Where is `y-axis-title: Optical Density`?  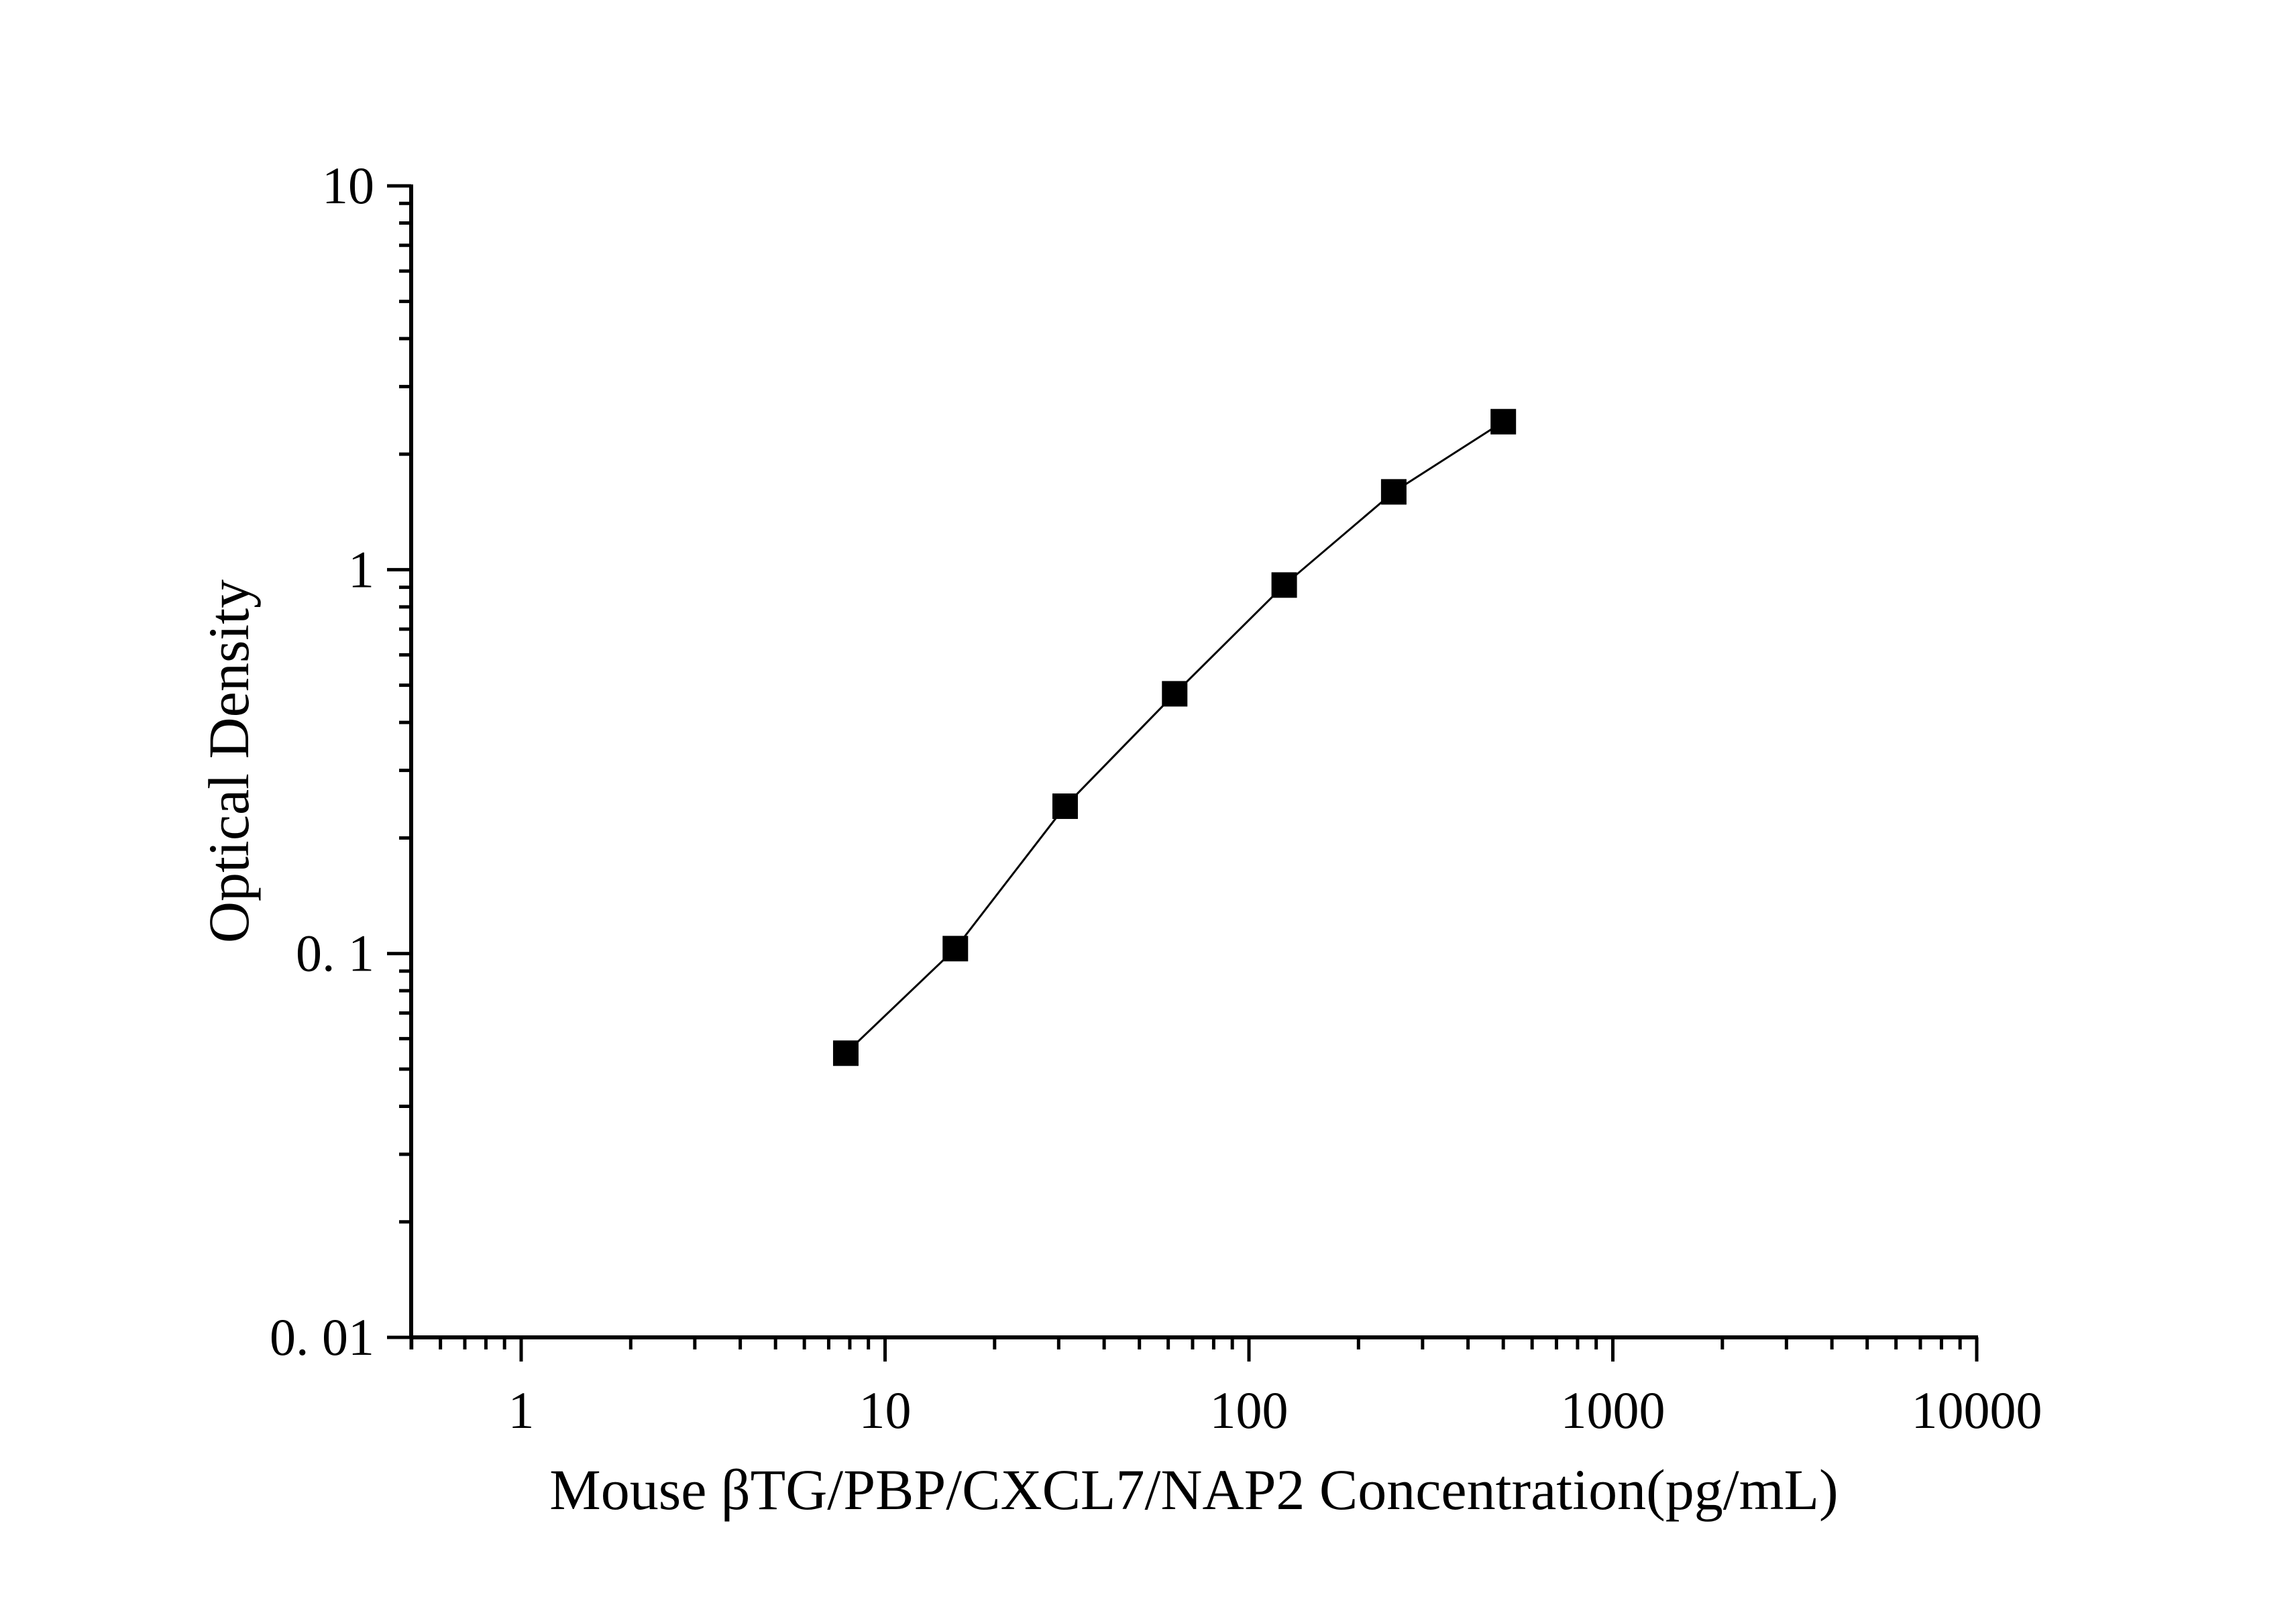 y-axis-title: Optical Density is located at coordinates (229, 761).